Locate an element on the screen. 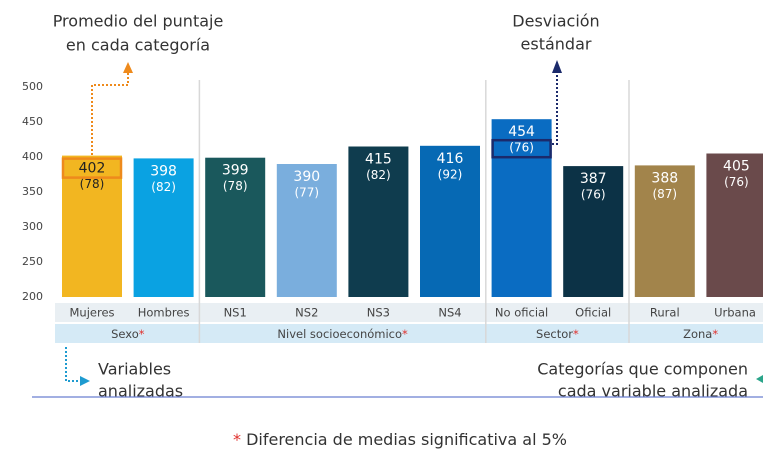 The height and width of the screenshot is (451, 763). y-tick-label: 350 is located at coordinates (32, 191).